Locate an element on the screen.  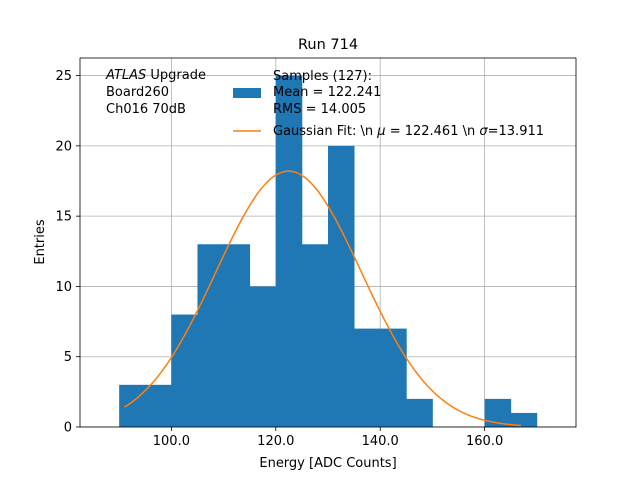
y-tick-label: 5 is located at coordinates (68, 357).